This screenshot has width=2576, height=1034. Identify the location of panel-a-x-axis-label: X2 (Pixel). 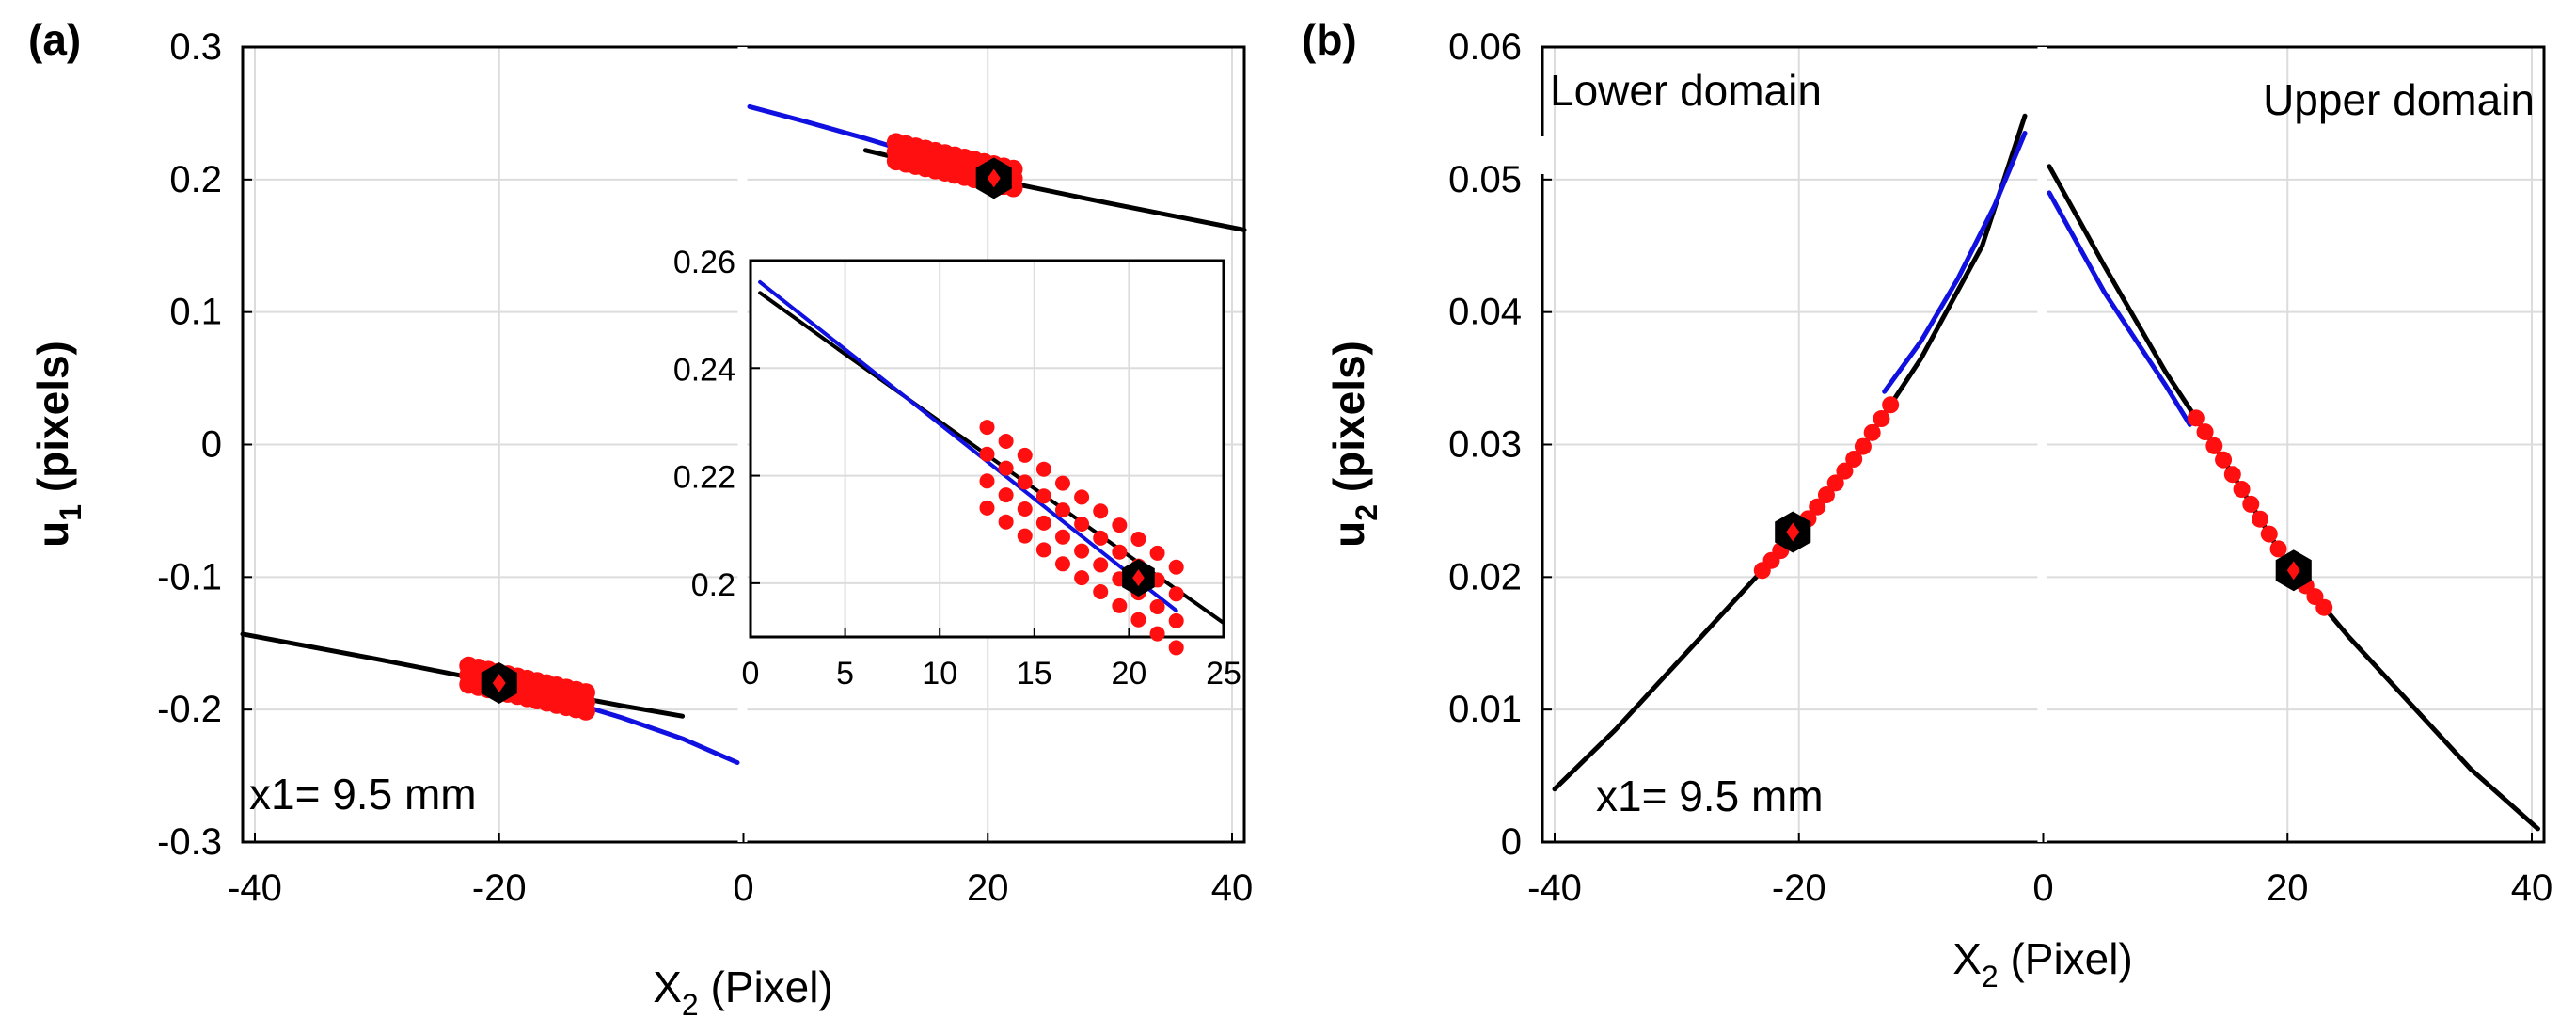
(743, 992).